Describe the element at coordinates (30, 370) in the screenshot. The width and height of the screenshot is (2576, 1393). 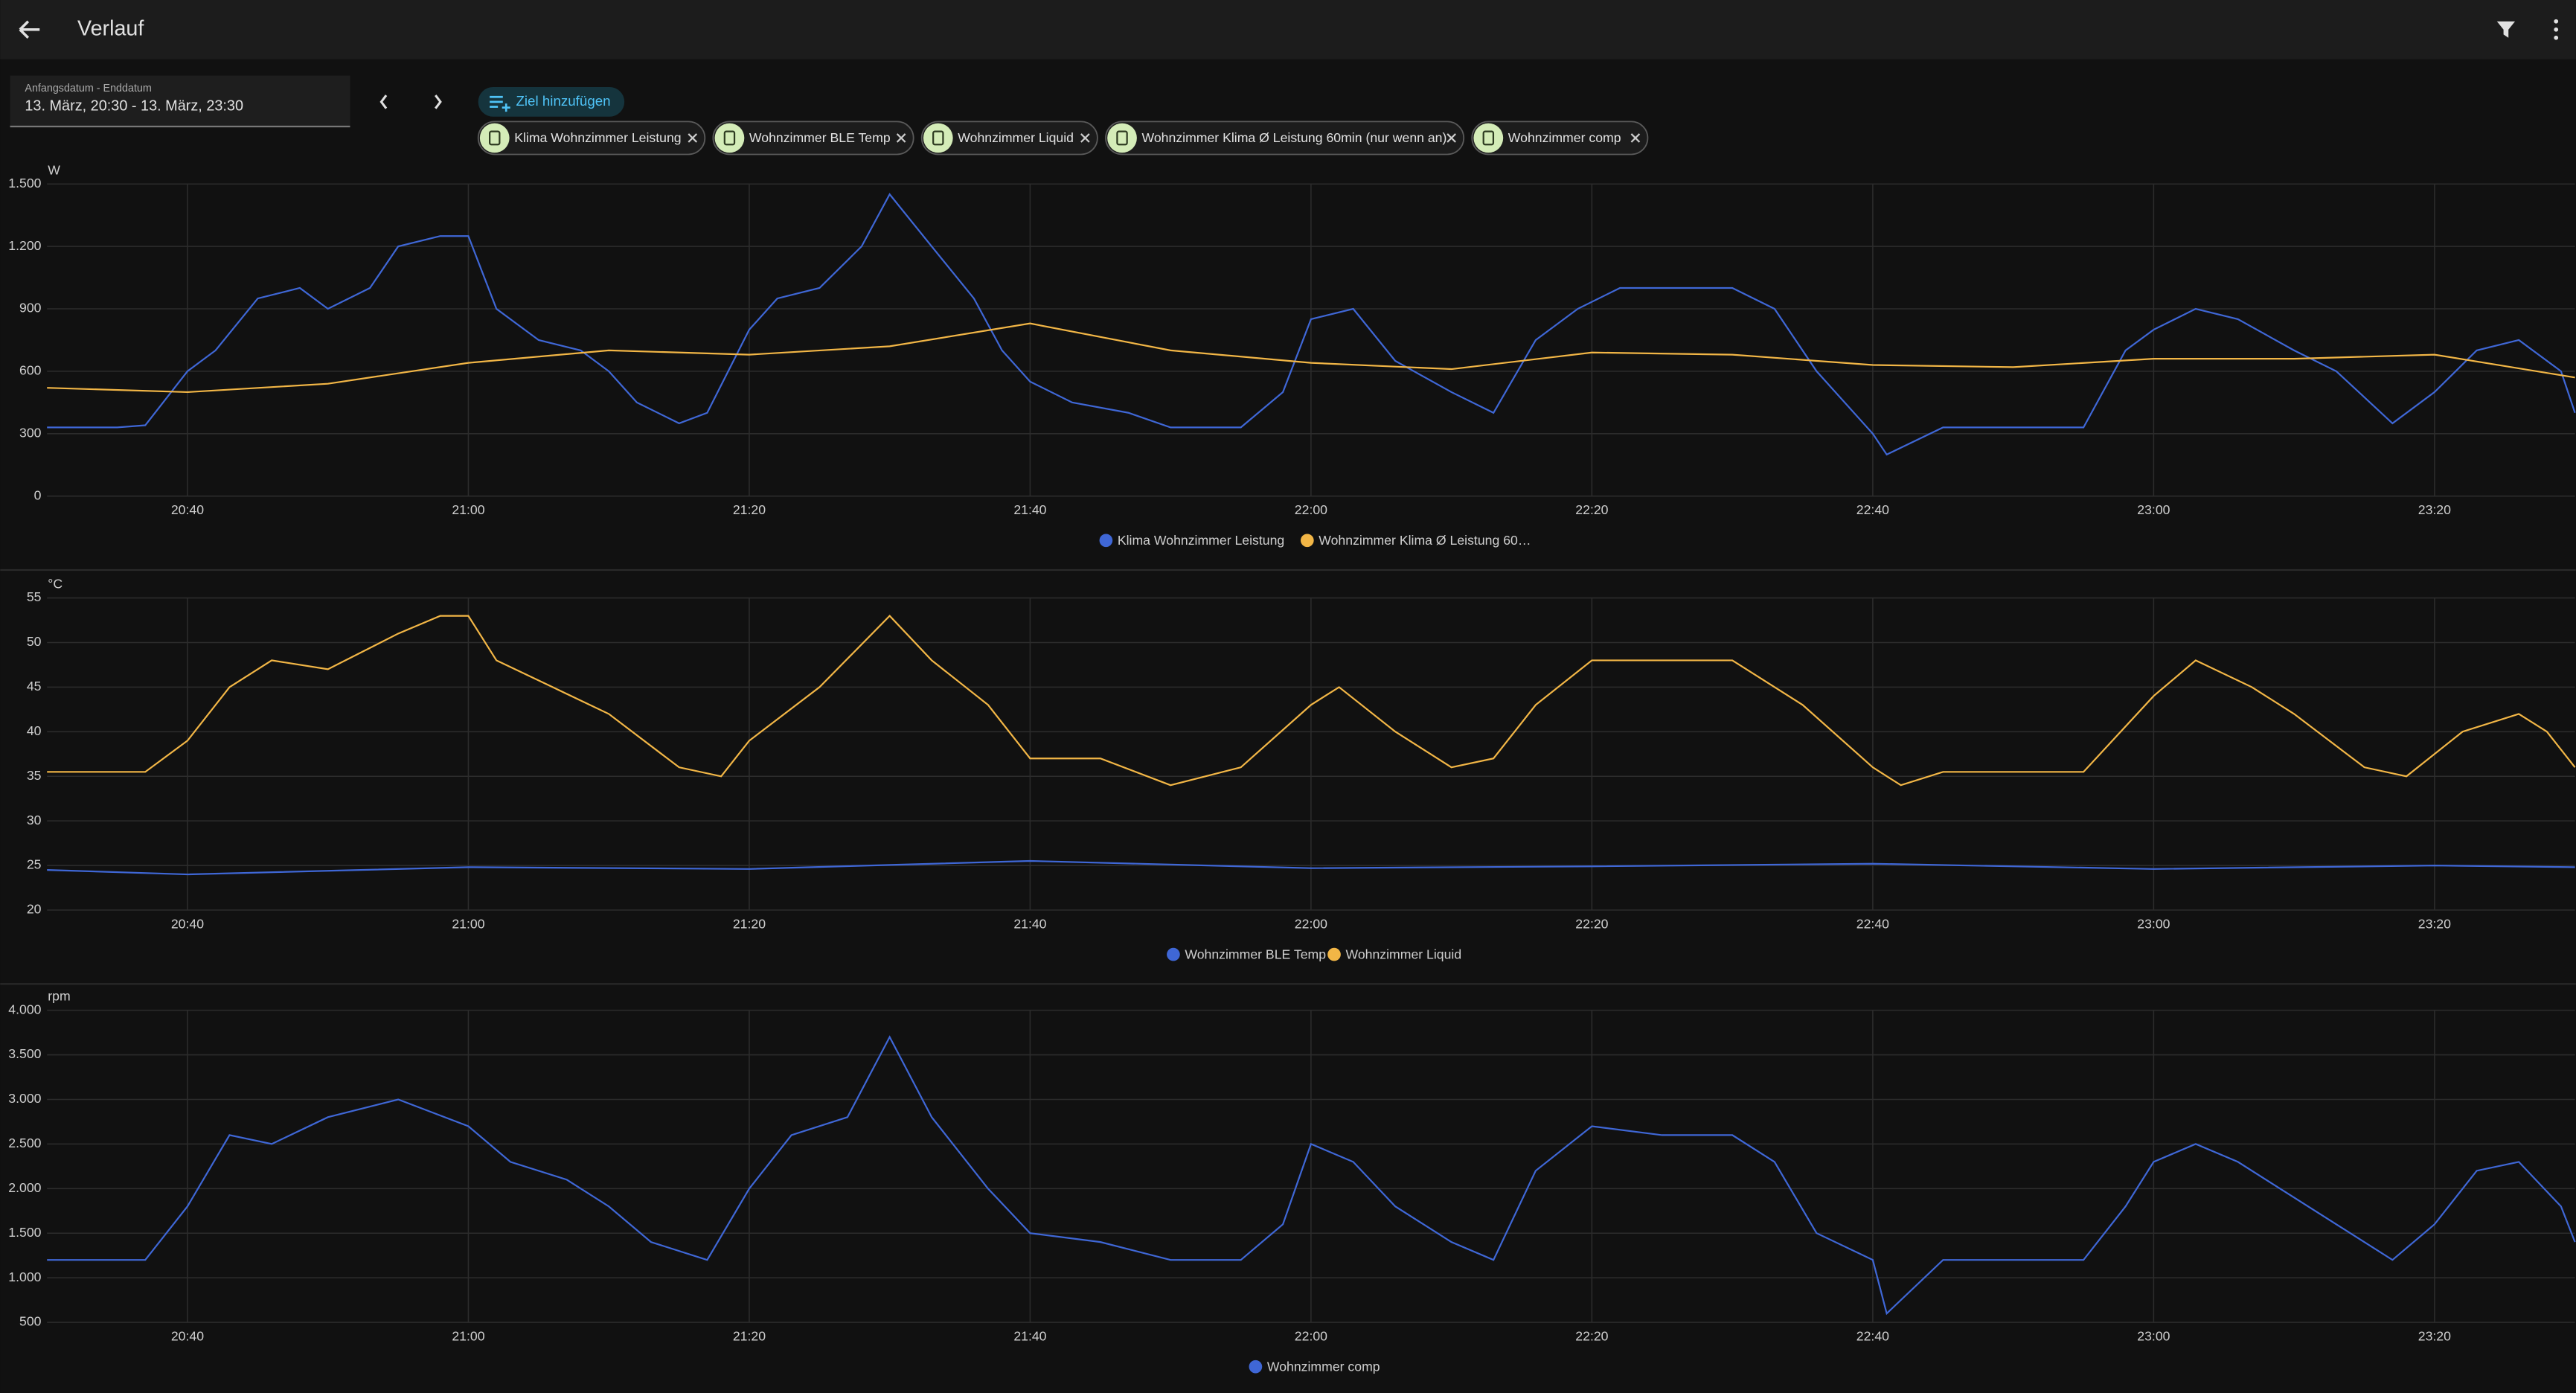
I see `y-tick-label: 600` at that location.